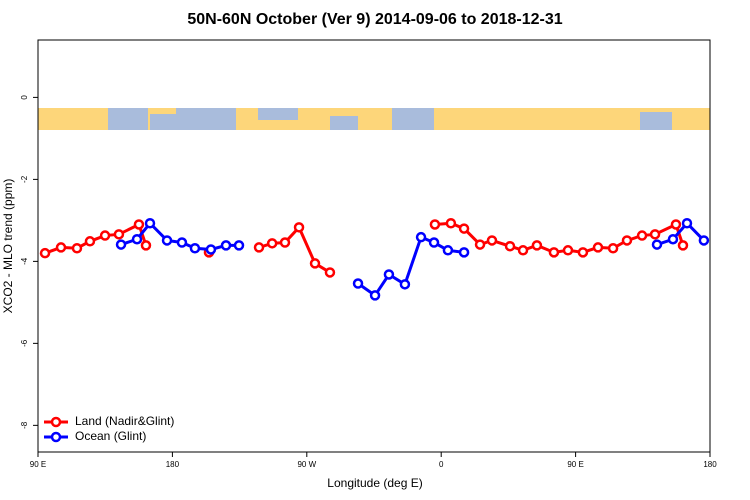 The width and height of the screenshot is (750, 500). What do you see at coordinates (124, 421) in the screenshot?
I see `legend-label: Land (Nadir&Glint)` at bounding box center [124, 421].